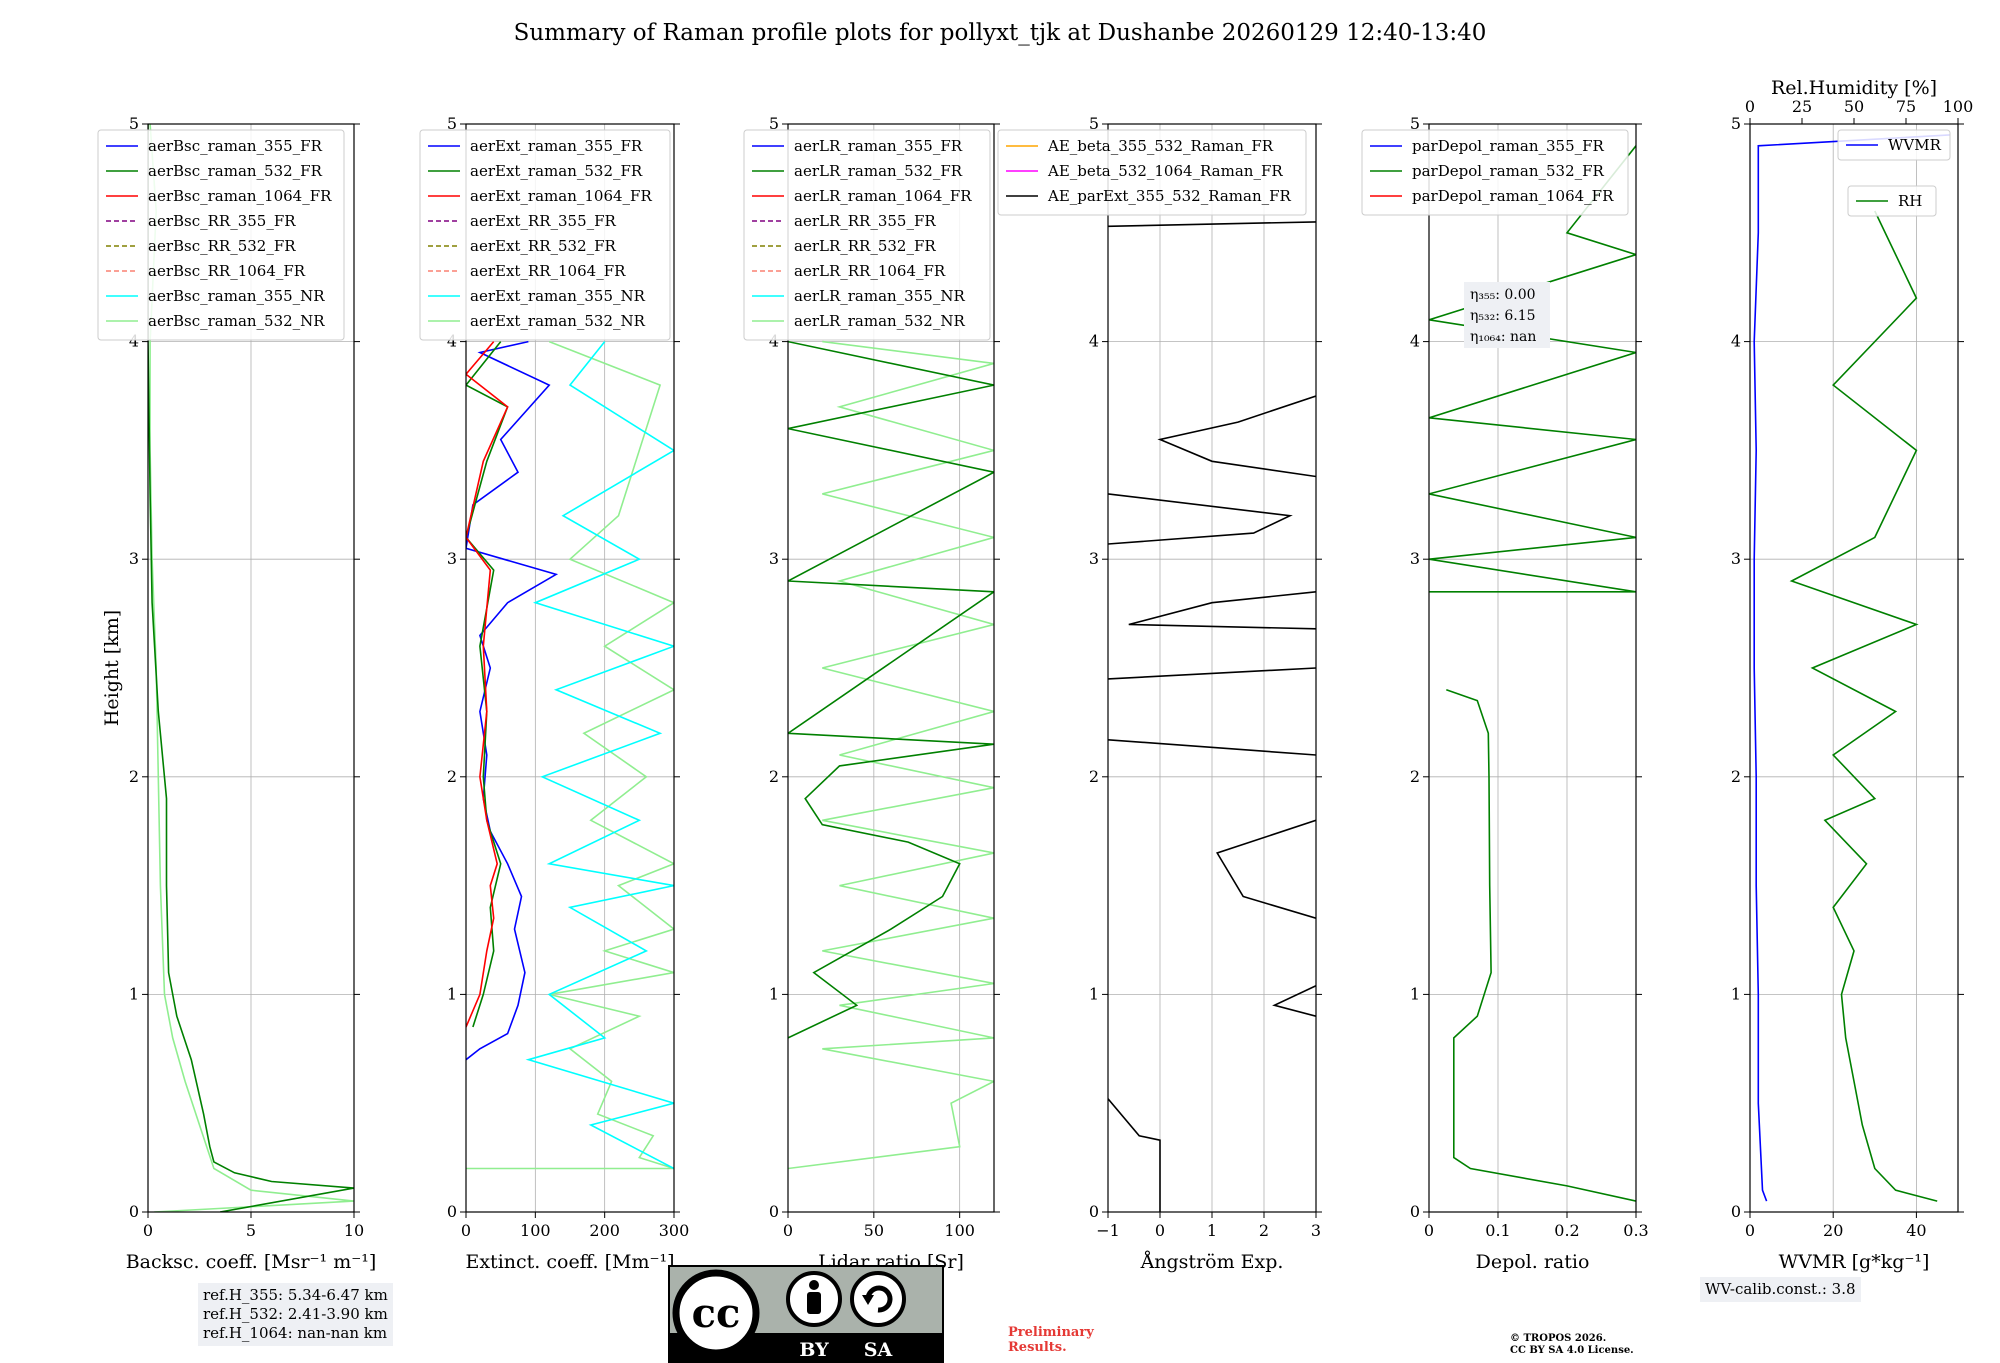  Describe the element at coordinates (1212, 1262) in the screenshot. I see `x-axis-label: Ångström Exp.` at that location.